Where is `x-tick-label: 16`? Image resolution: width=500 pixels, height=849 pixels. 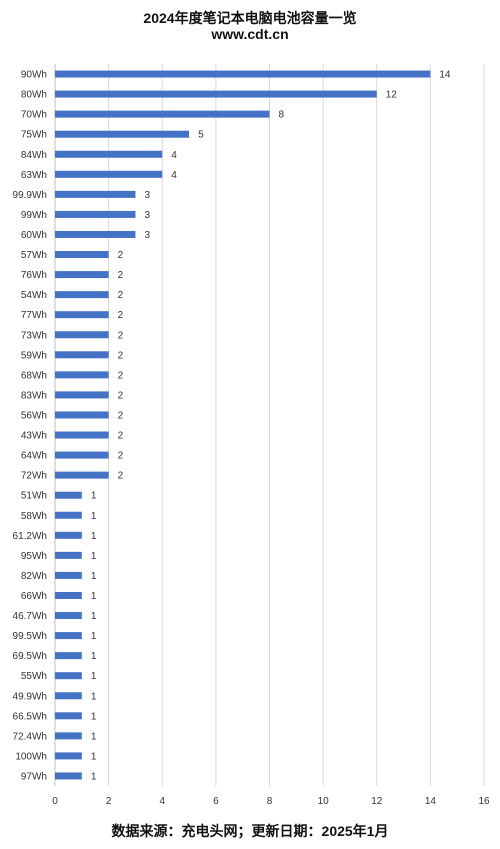
x-tick-label: 16 is located at coordinates (484, 801).